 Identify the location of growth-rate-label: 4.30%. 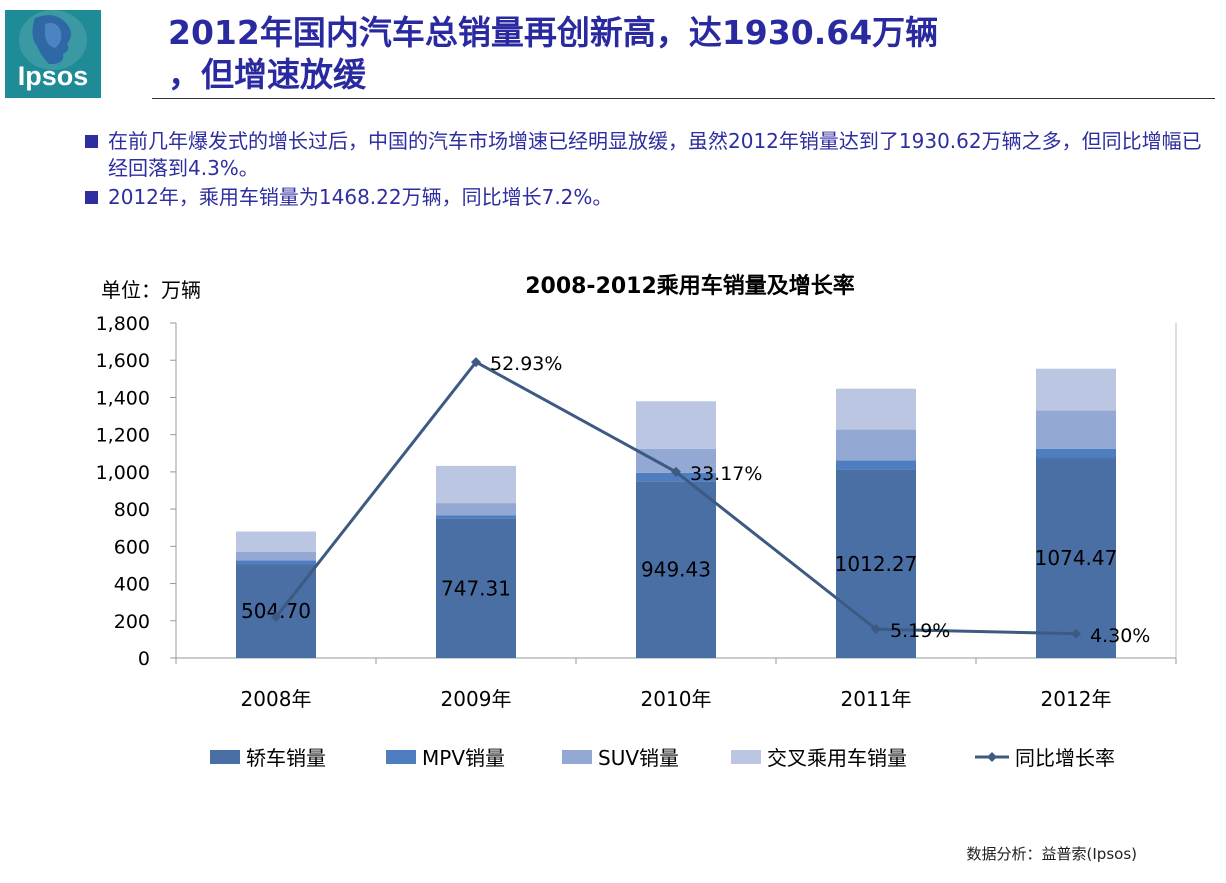
(1120, 636).